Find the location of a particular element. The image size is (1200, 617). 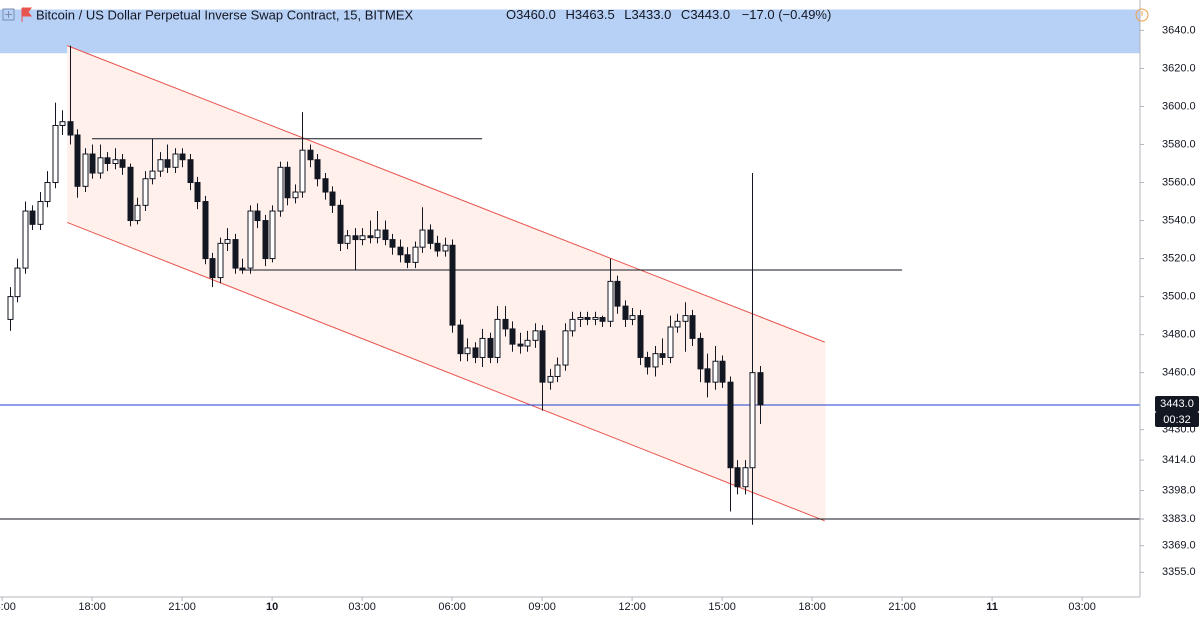

y-tick-label: 3480.0 is located at coordinates (1179, 335).